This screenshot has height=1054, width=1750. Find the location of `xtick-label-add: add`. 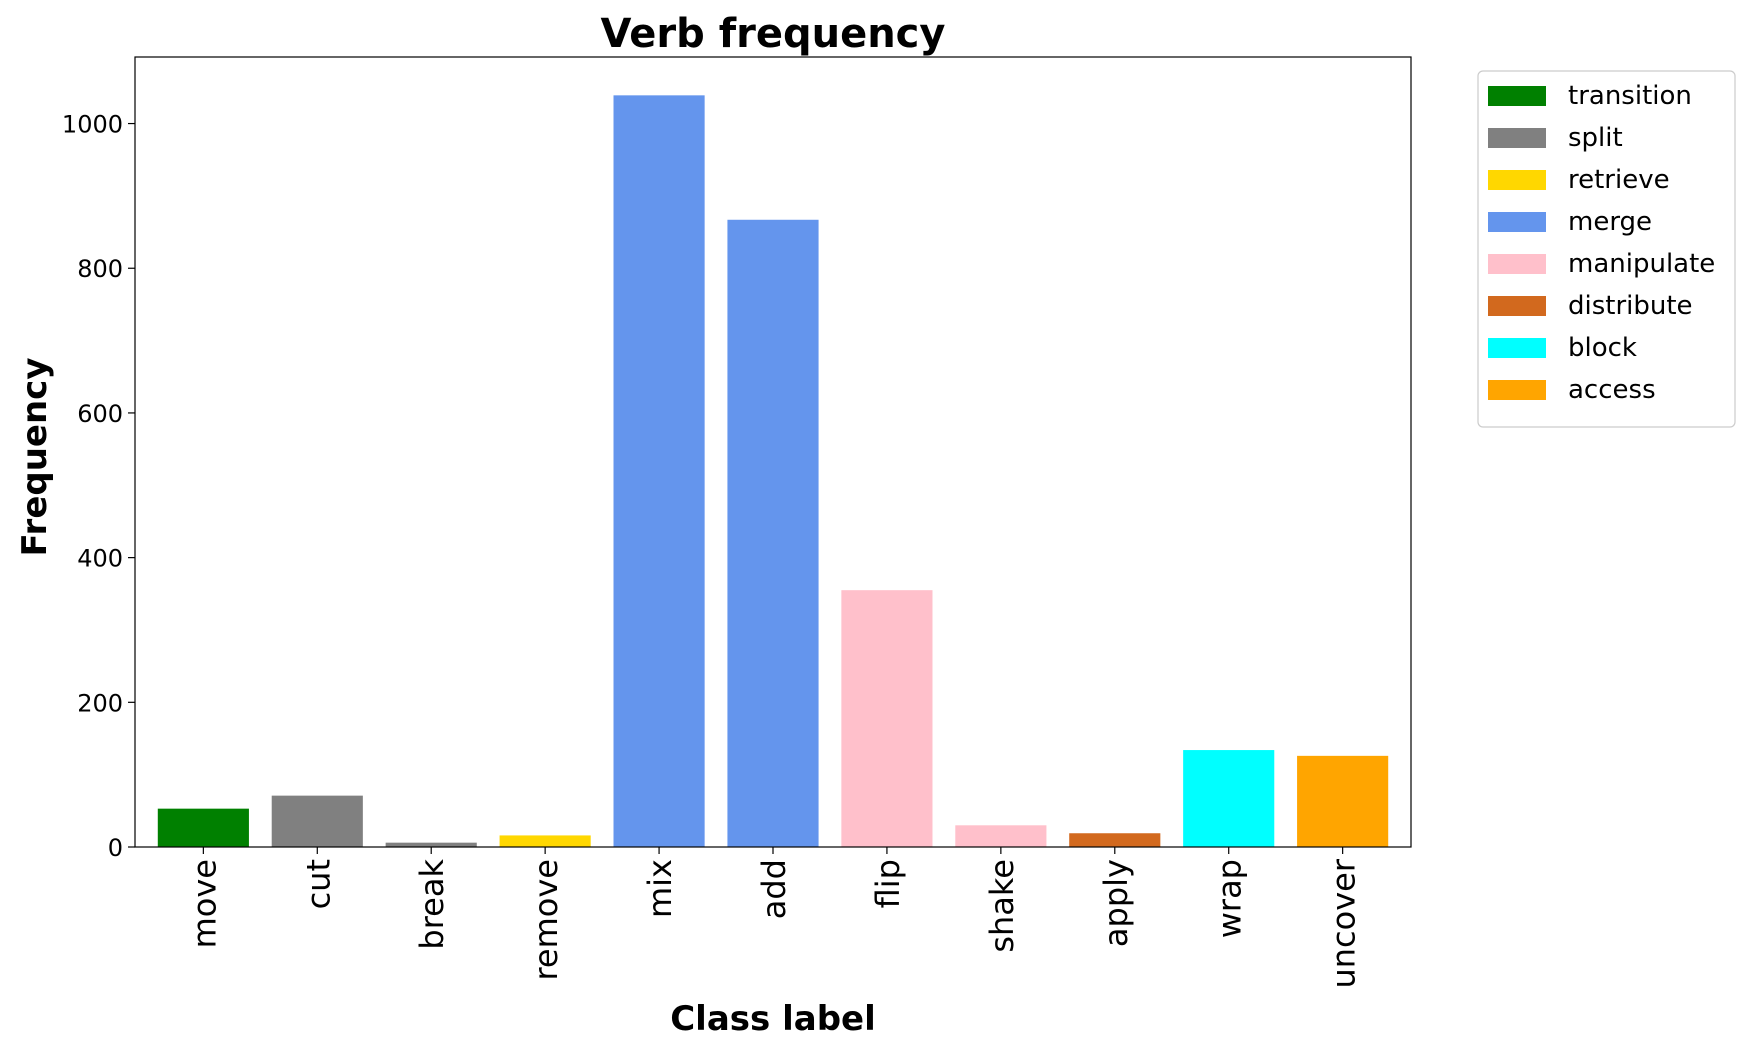

xtick-label-add: add is located at coordinates (774, 889).